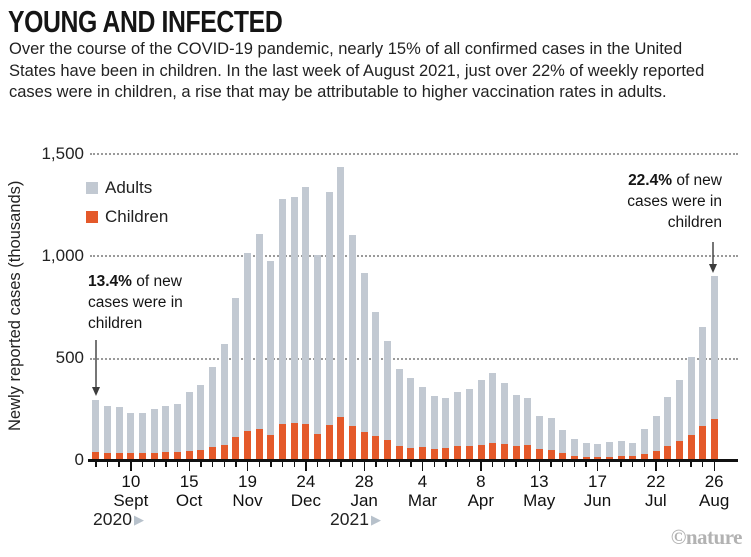 The width and height of the screenshot is (751, 557). Describe the element at coordinates (655, 500) in the screenshot. I see `x-tick-month: Jul` at that location.